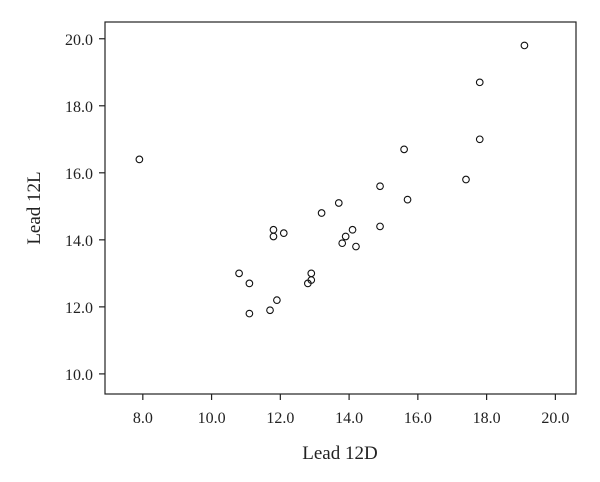  What do you see at coordinates (212, 418) in the screenshot?
I see `x-tick-label: 10.0` at bounding box center [212, 418].